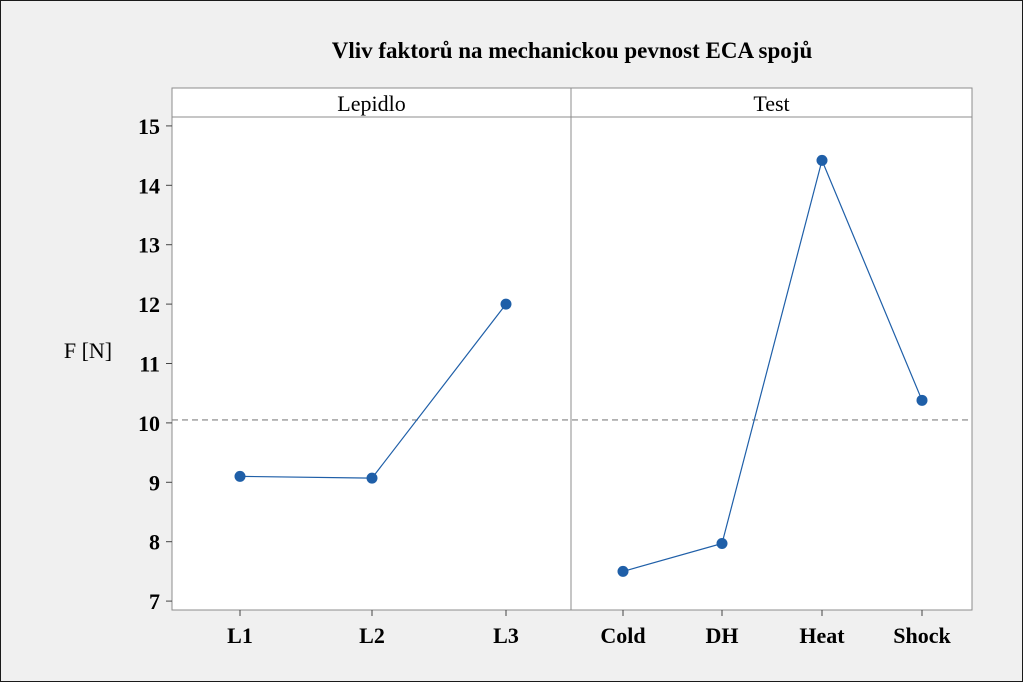  Describe the element at coordinates (622, 635) in the screenshot. I see `x-tick-label: Cold` at that location.